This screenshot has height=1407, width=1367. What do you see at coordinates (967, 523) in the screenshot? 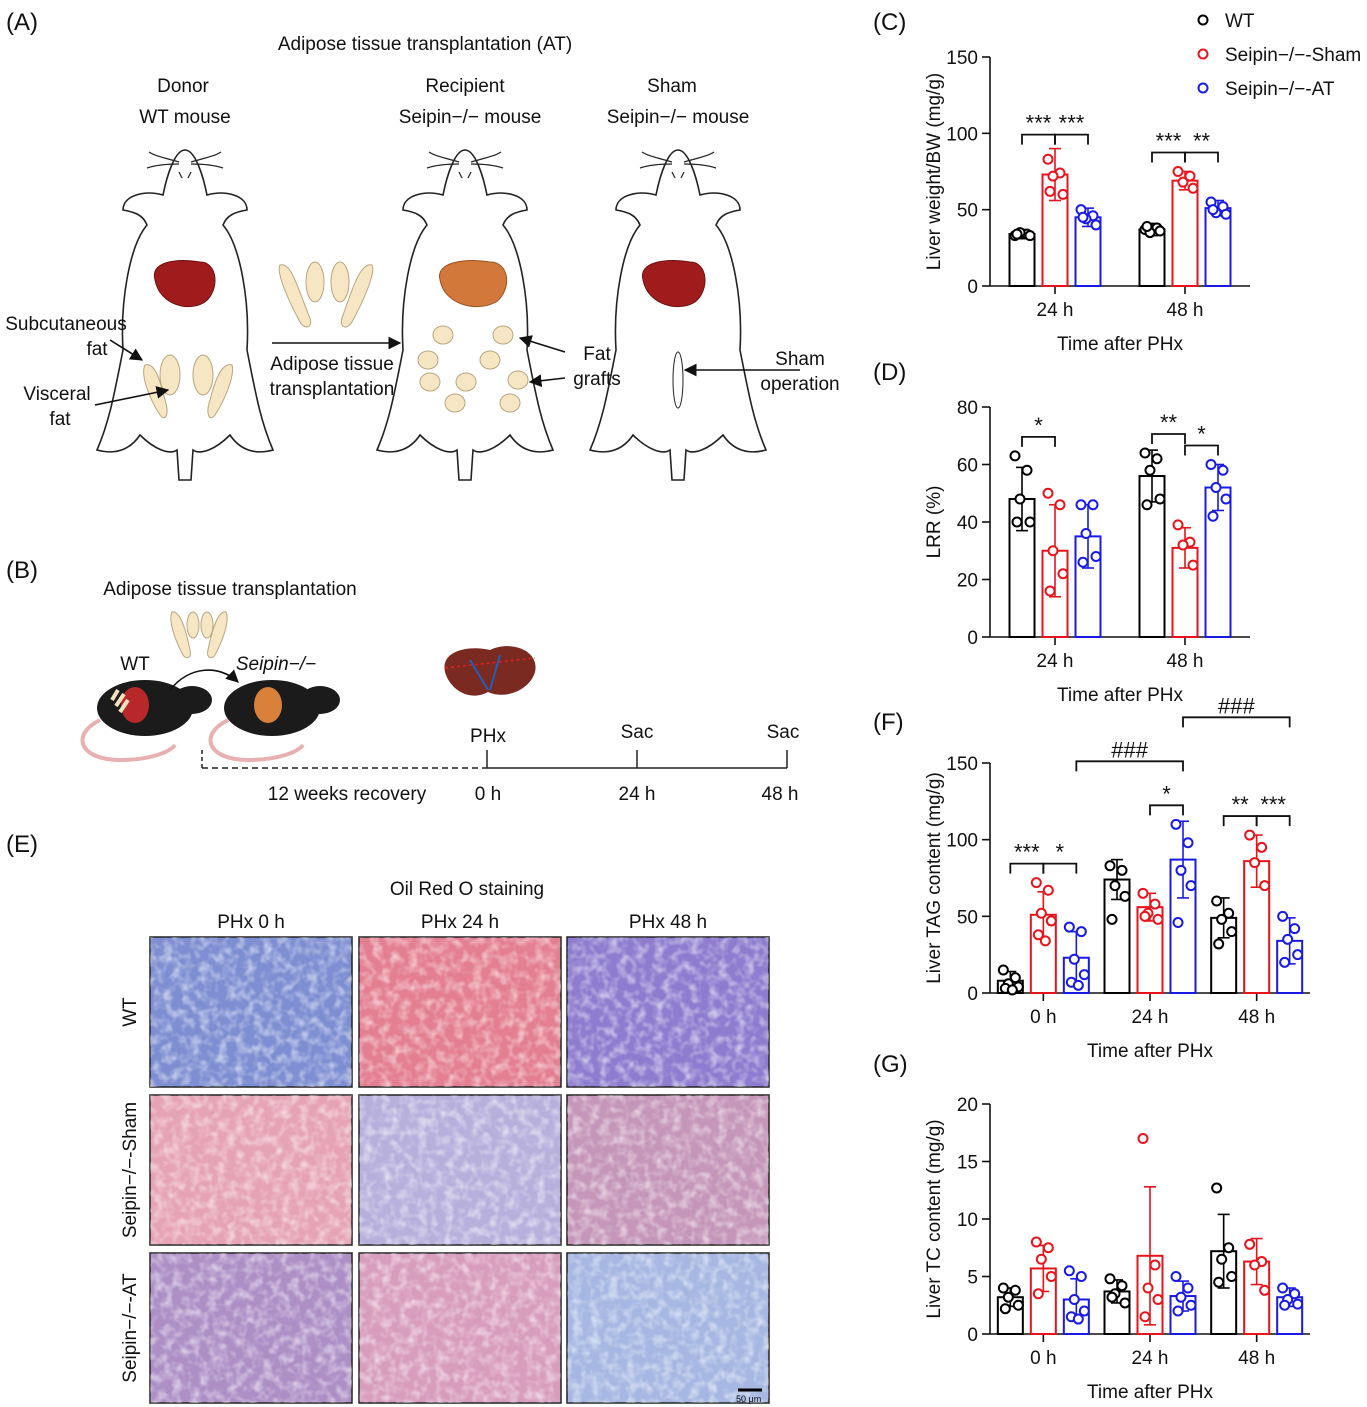
I see `y-tick-label: 40` at bounding box center [967, 523].